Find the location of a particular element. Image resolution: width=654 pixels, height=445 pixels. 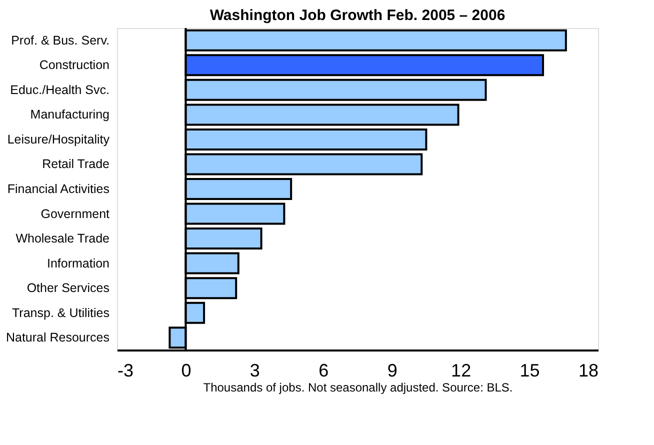

x-tick-label: 12 is located at coordinates (461, 370).